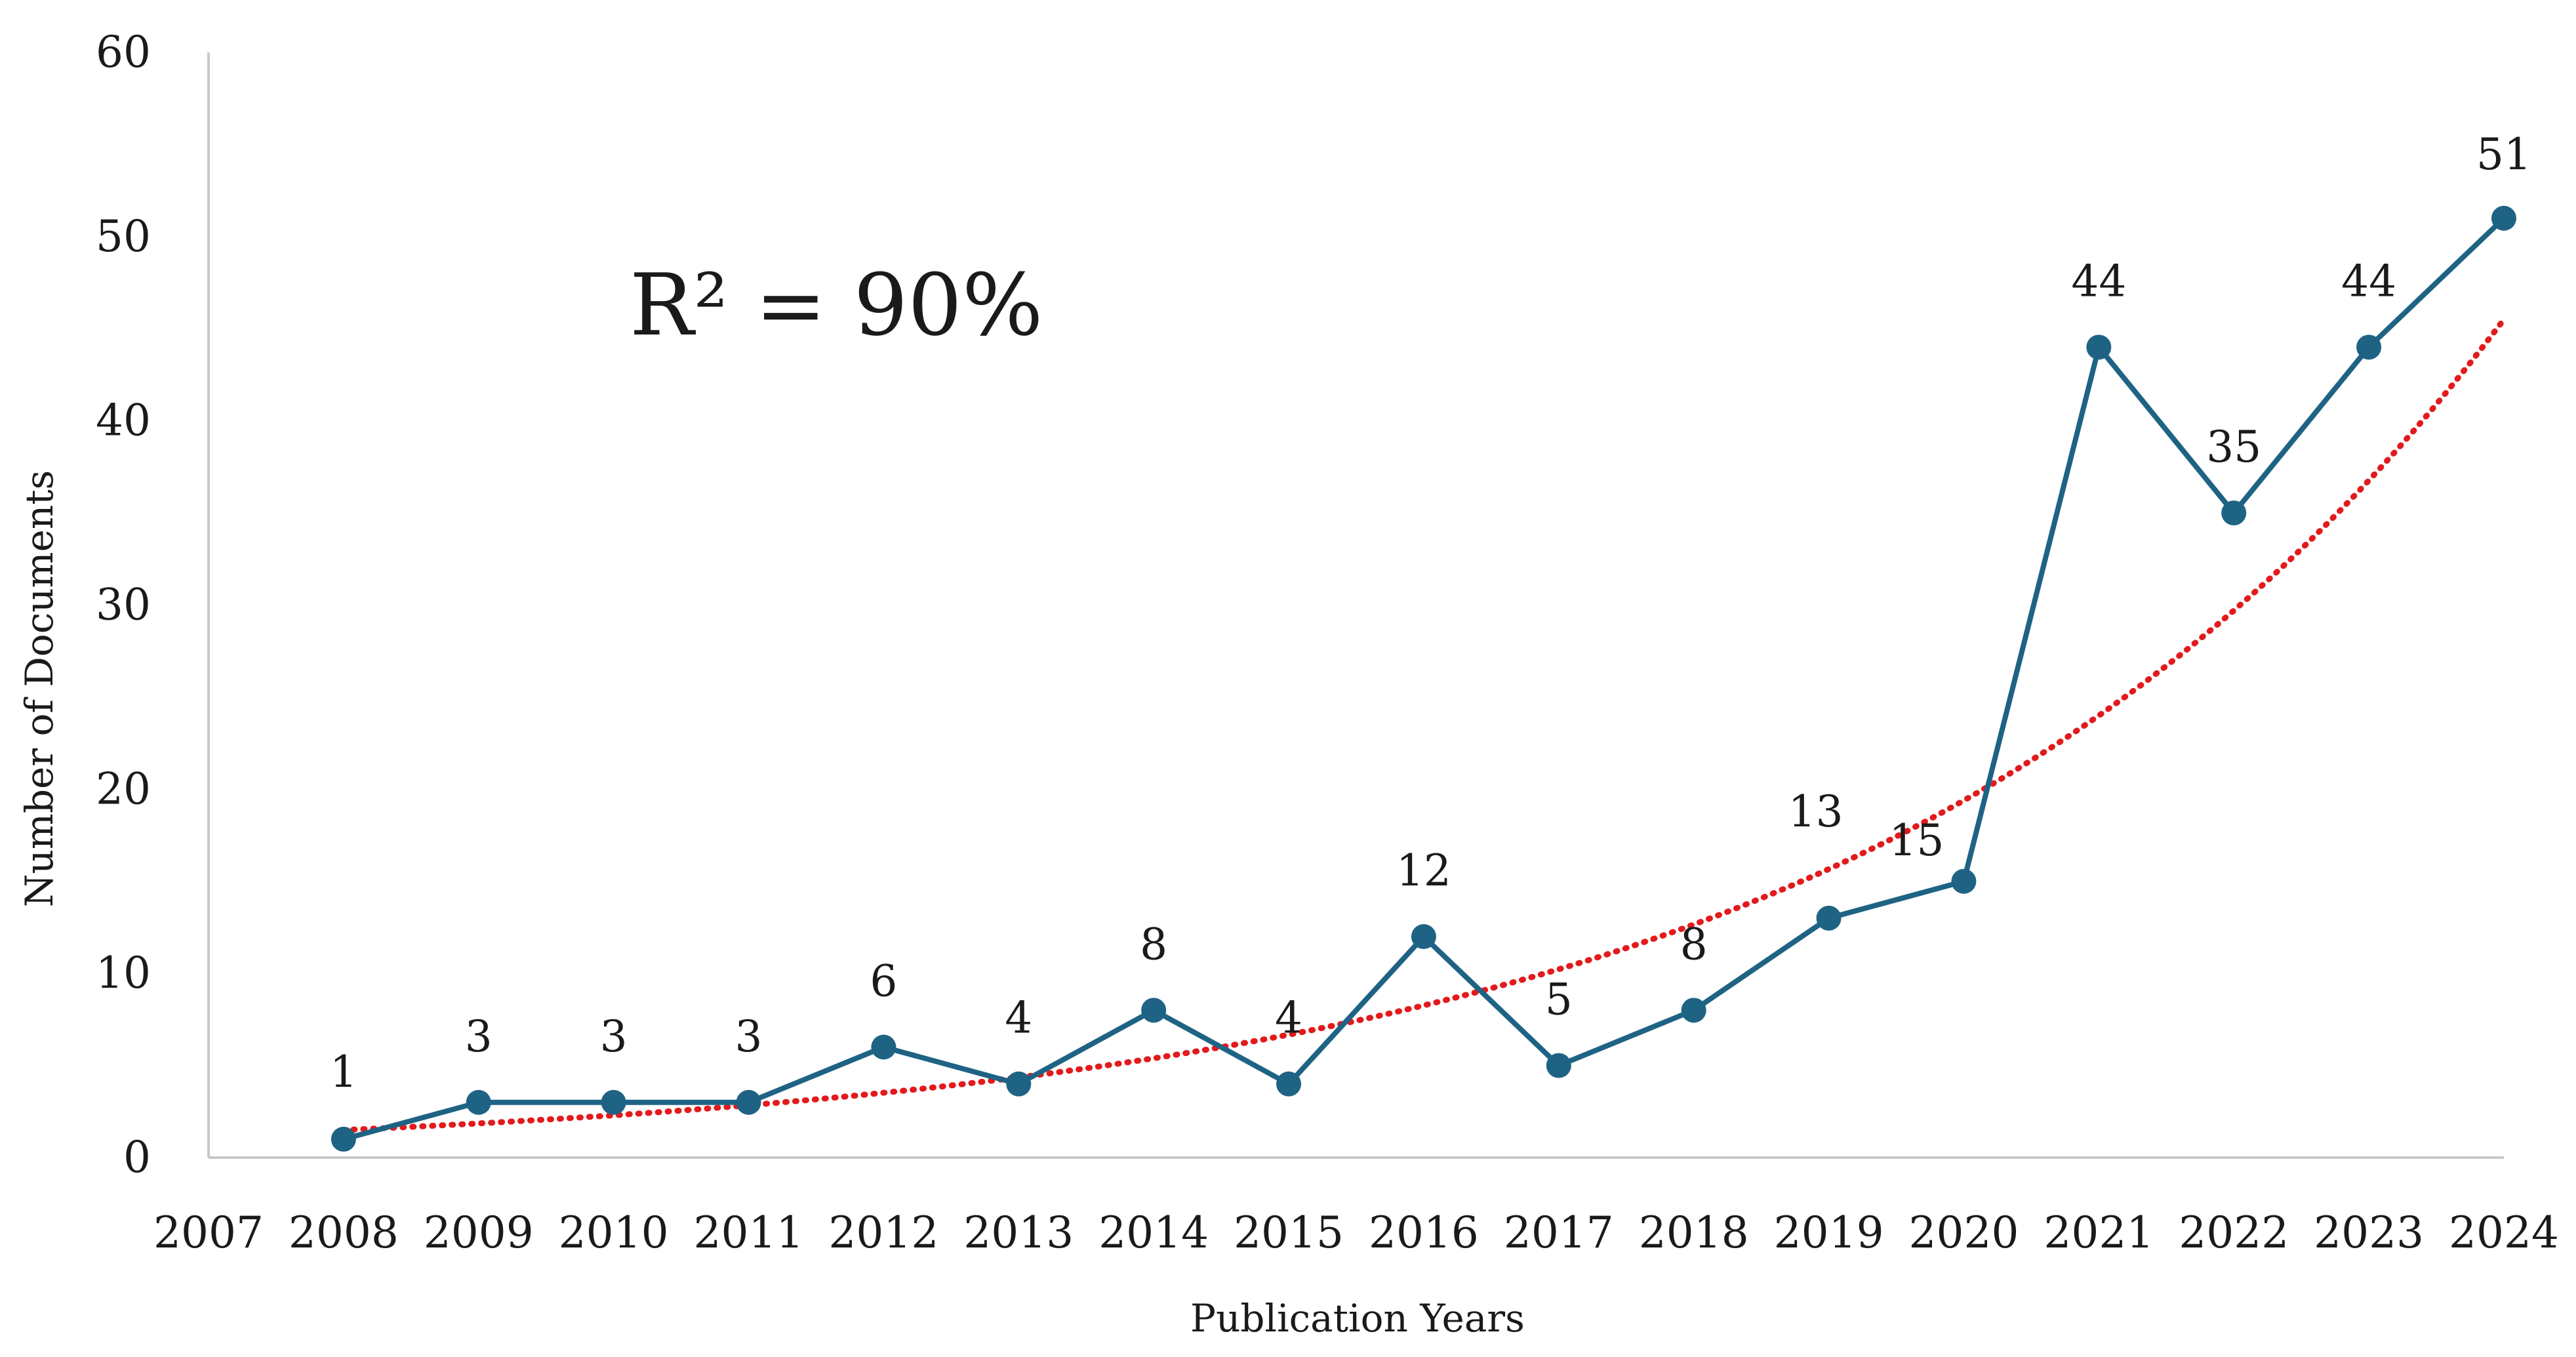  I want to click on data-label: 15, so click(1916, 840).